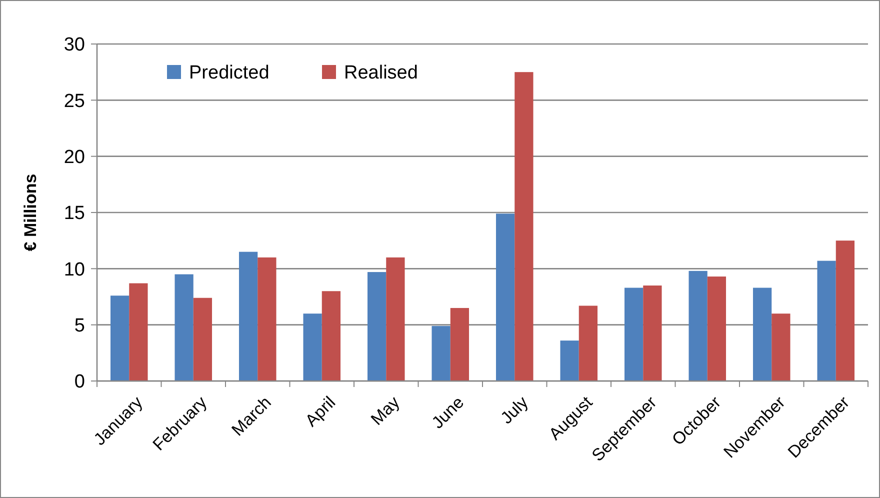  I want to click on y-tick-label: 5, so click(79, 325).